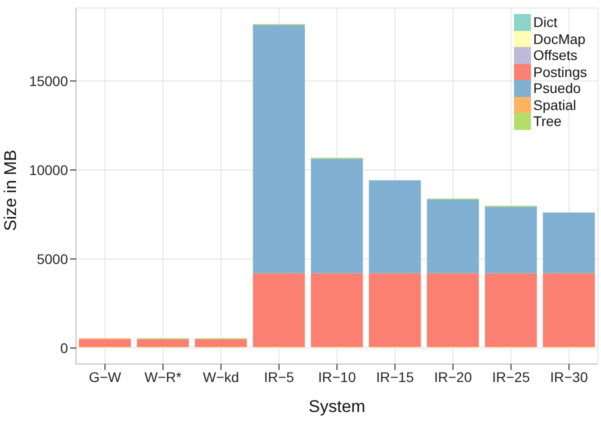 Image resolution: width=601 pixels, height=424 pixels. What do you see at coordinates (337, 376) in the screenshot?
I see `x-tick-label: IR−10` at bounding box center [337, 376].